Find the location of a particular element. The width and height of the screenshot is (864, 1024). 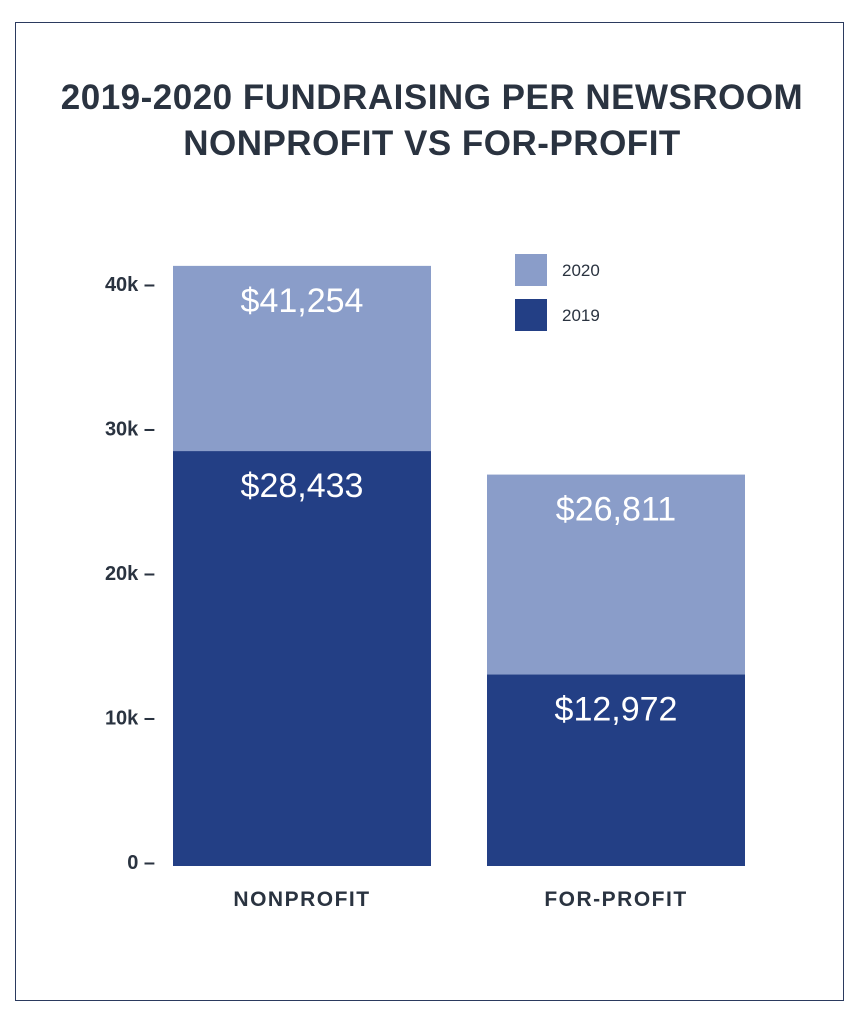

y-tick-label: 40k – is located at coordinates (130, 285).